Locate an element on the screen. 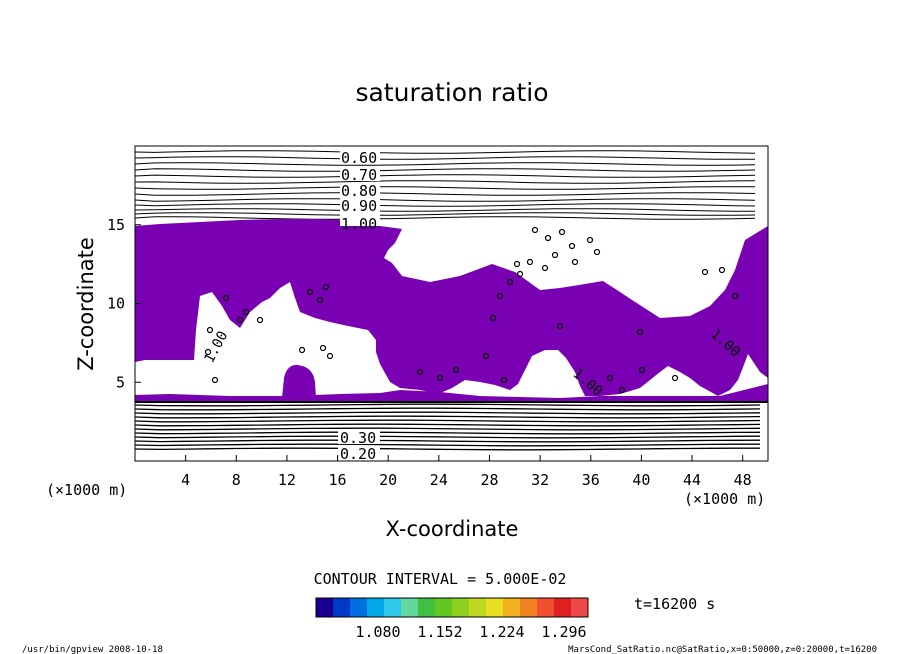 This screenshot has width=904, height=654. supersaturated-bubble is located at coordinates (299, 381).